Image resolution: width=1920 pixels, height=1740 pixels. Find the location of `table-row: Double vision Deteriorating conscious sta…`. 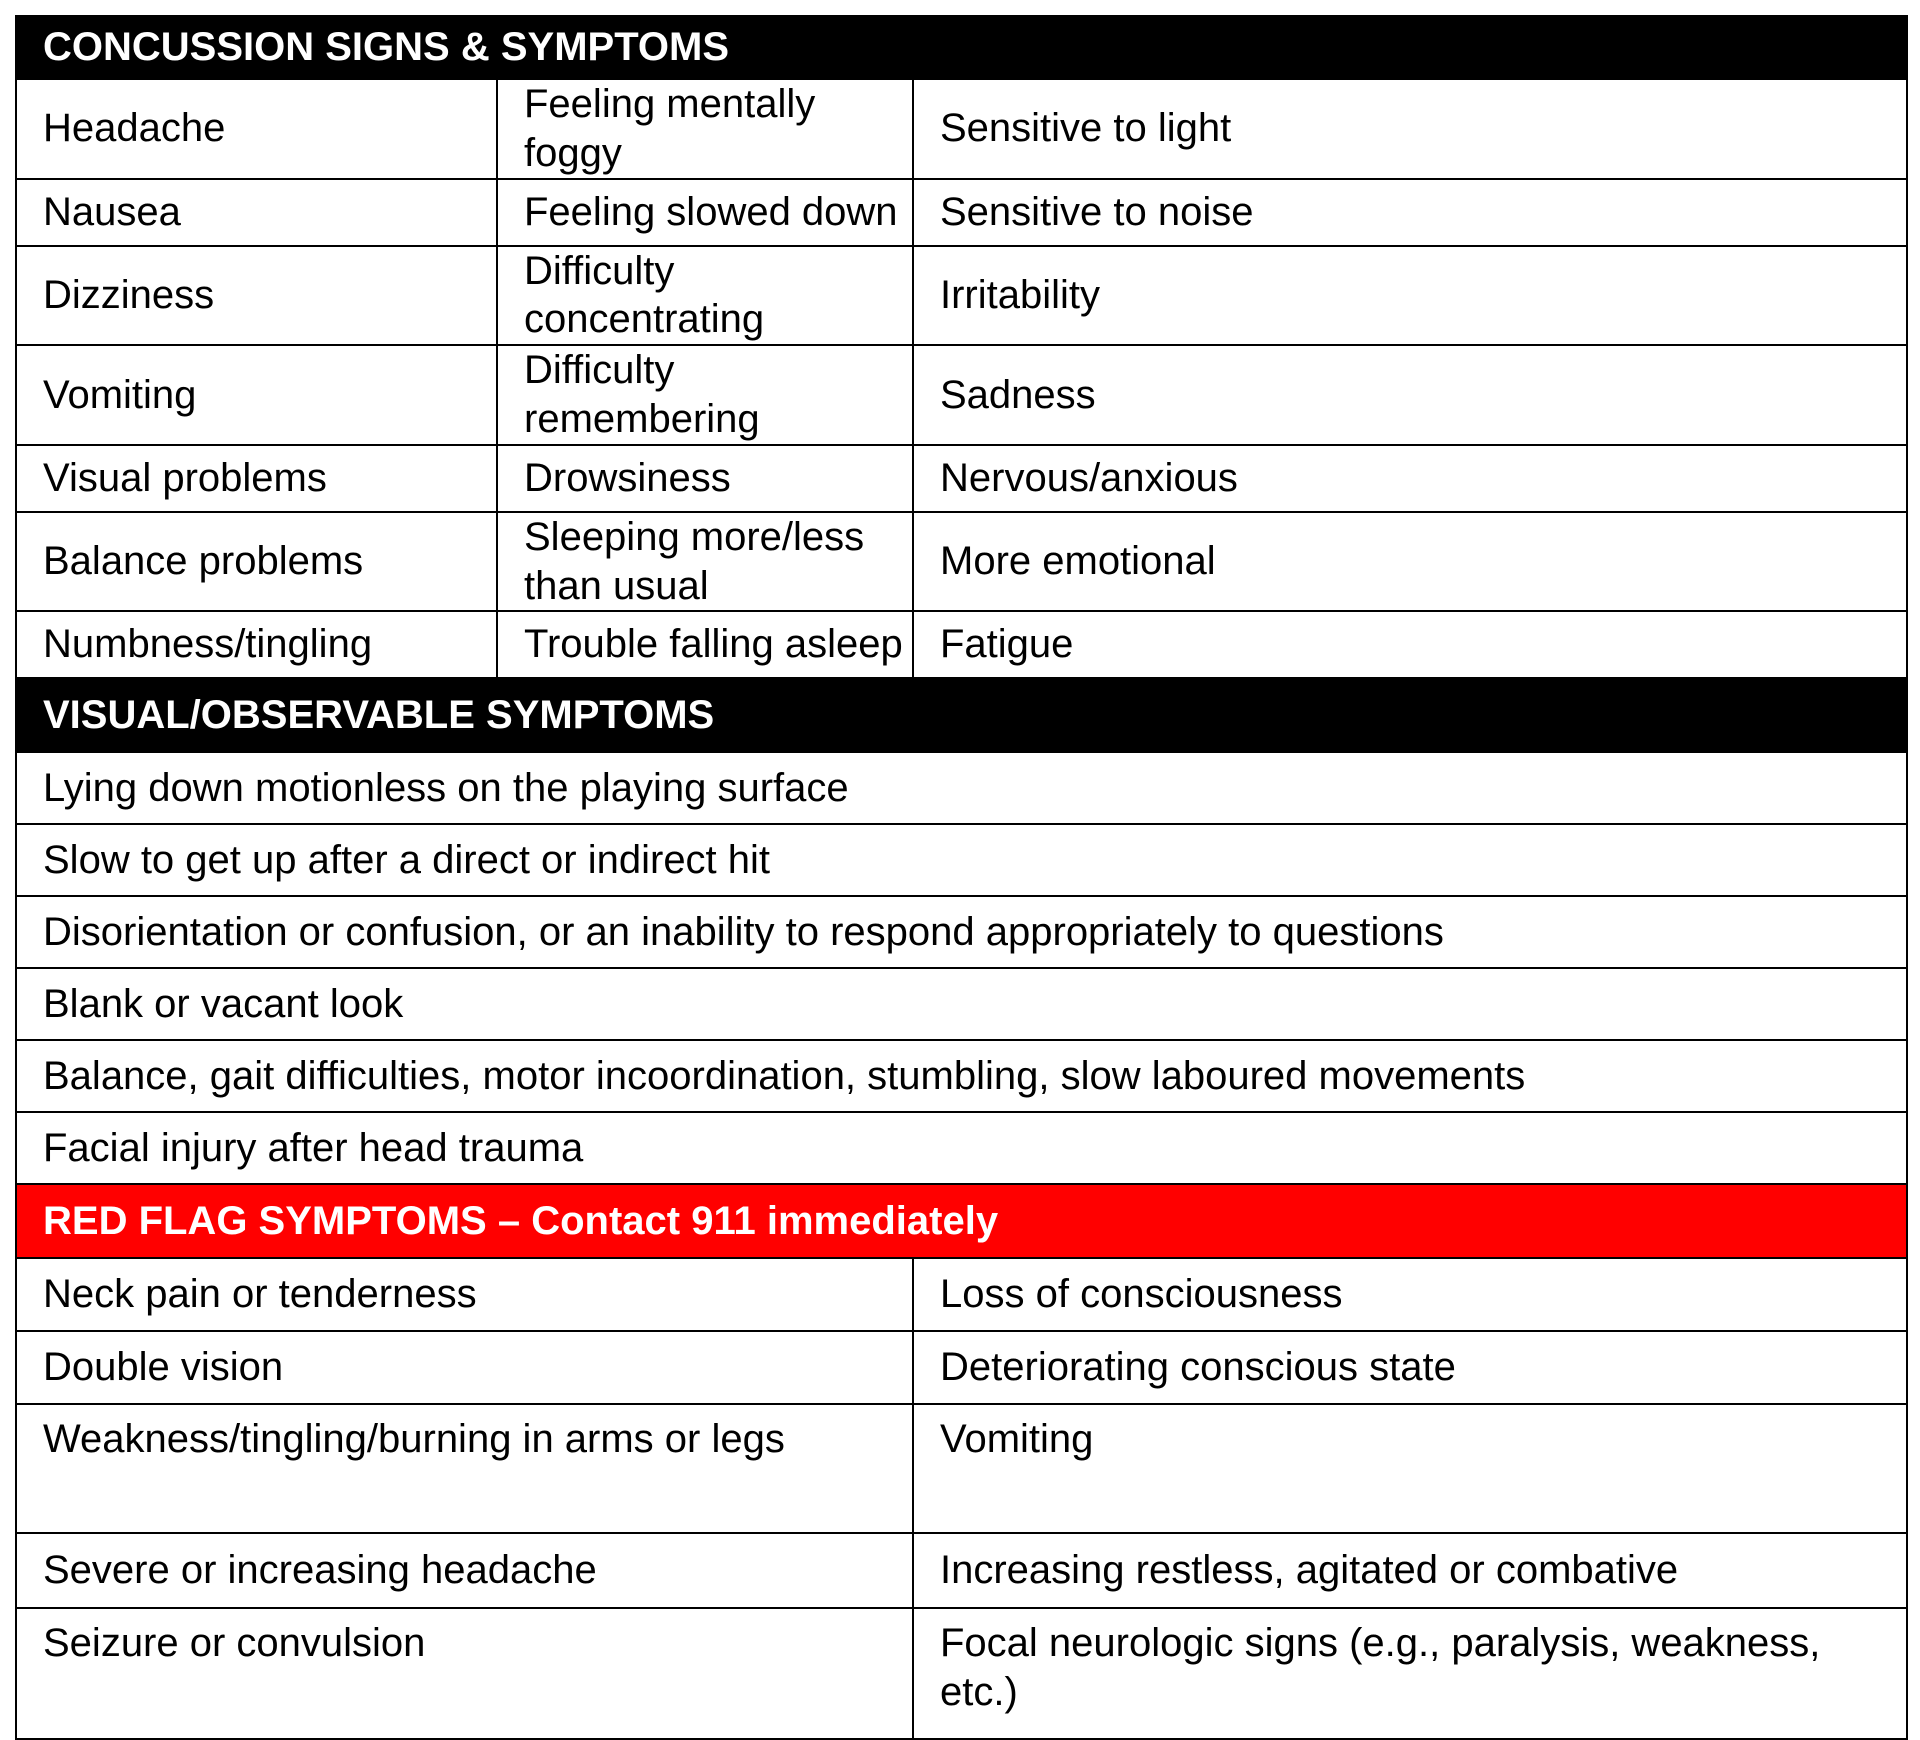

table-row: Double vision Deteriorating conscious sta… is located at coordinates (962, 1368).